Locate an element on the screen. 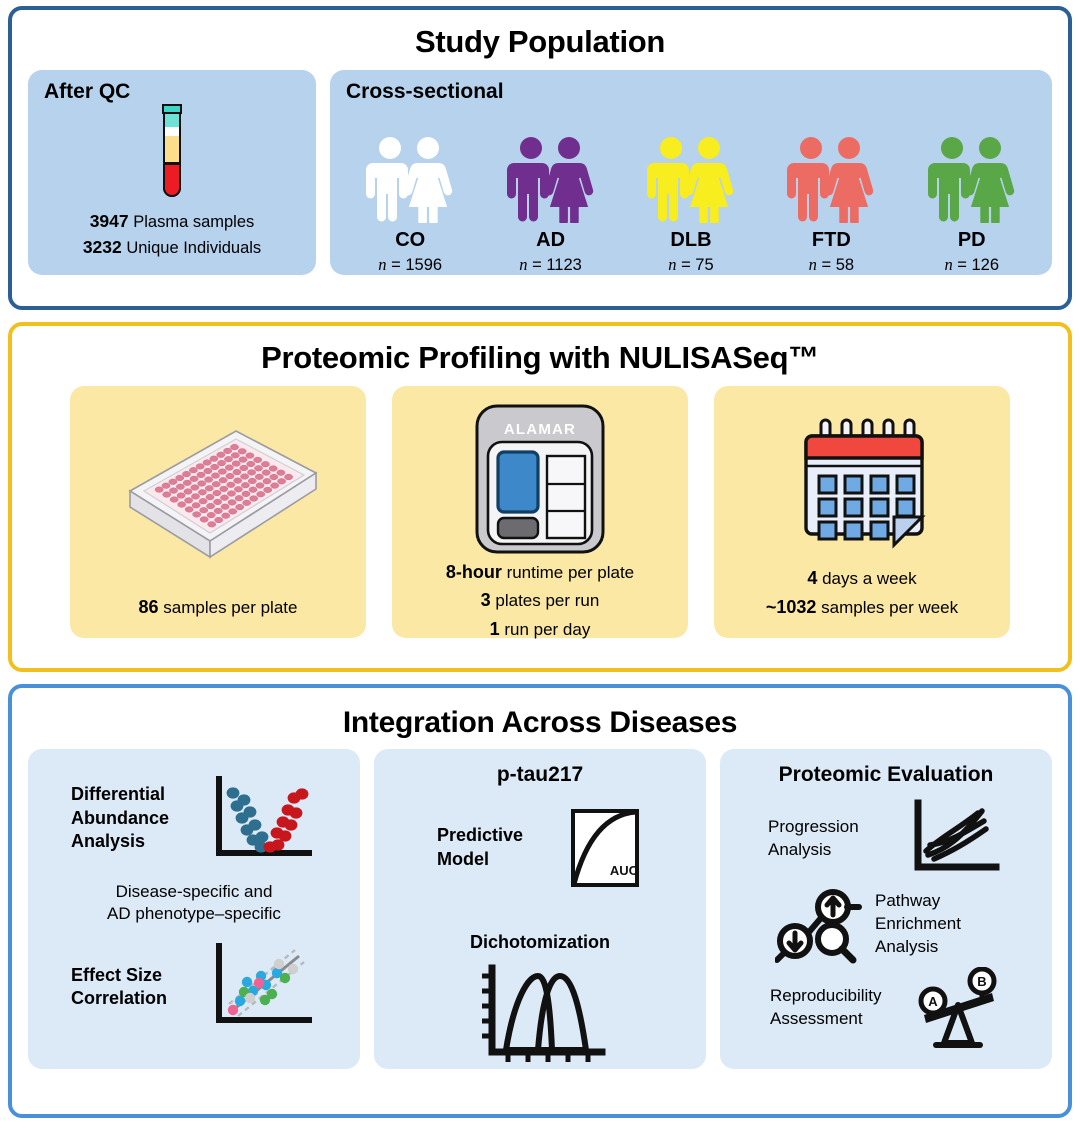  disease-group-count: n = 58 is located at coordinates (831, 264).